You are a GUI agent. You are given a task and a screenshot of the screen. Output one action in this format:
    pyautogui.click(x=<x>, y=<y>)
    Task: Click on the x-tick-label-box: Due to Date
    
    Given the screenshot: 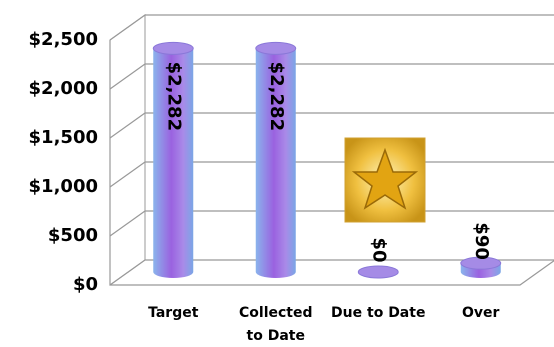 What is the action you would take?
    pyautogui.click(x=378, y=313)
    